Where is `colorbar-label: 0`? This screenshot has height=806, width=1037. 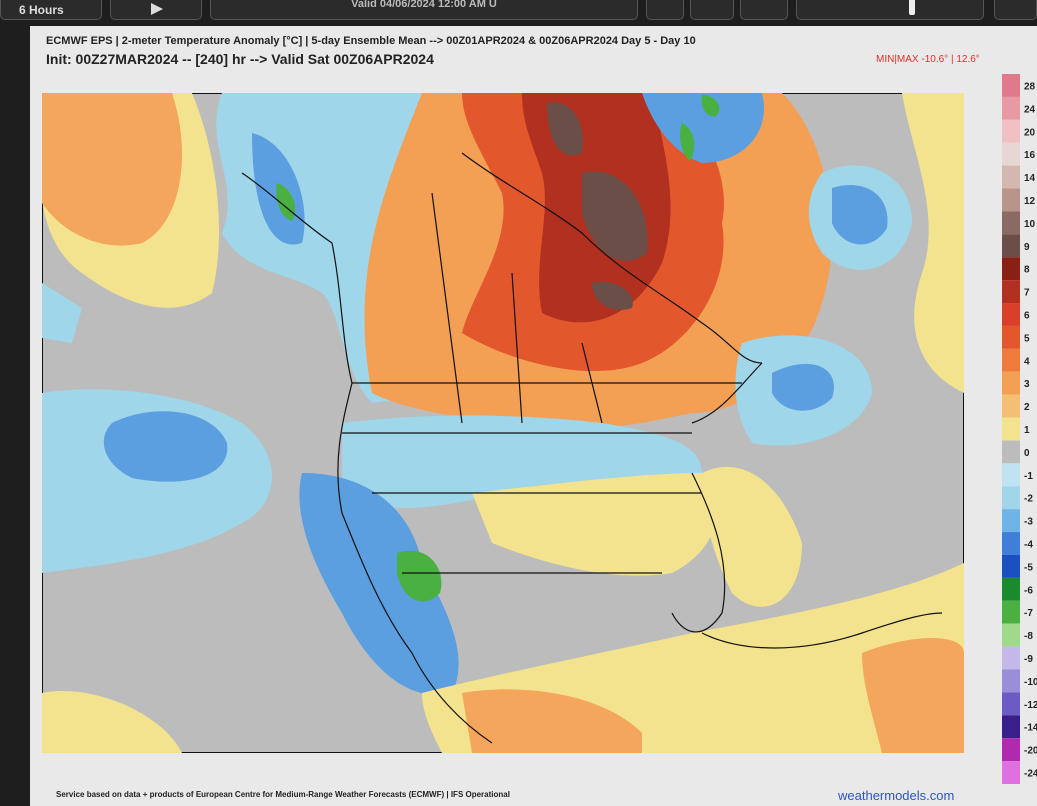 colorbar-label: 0 is located at coordinates (1027, 453).